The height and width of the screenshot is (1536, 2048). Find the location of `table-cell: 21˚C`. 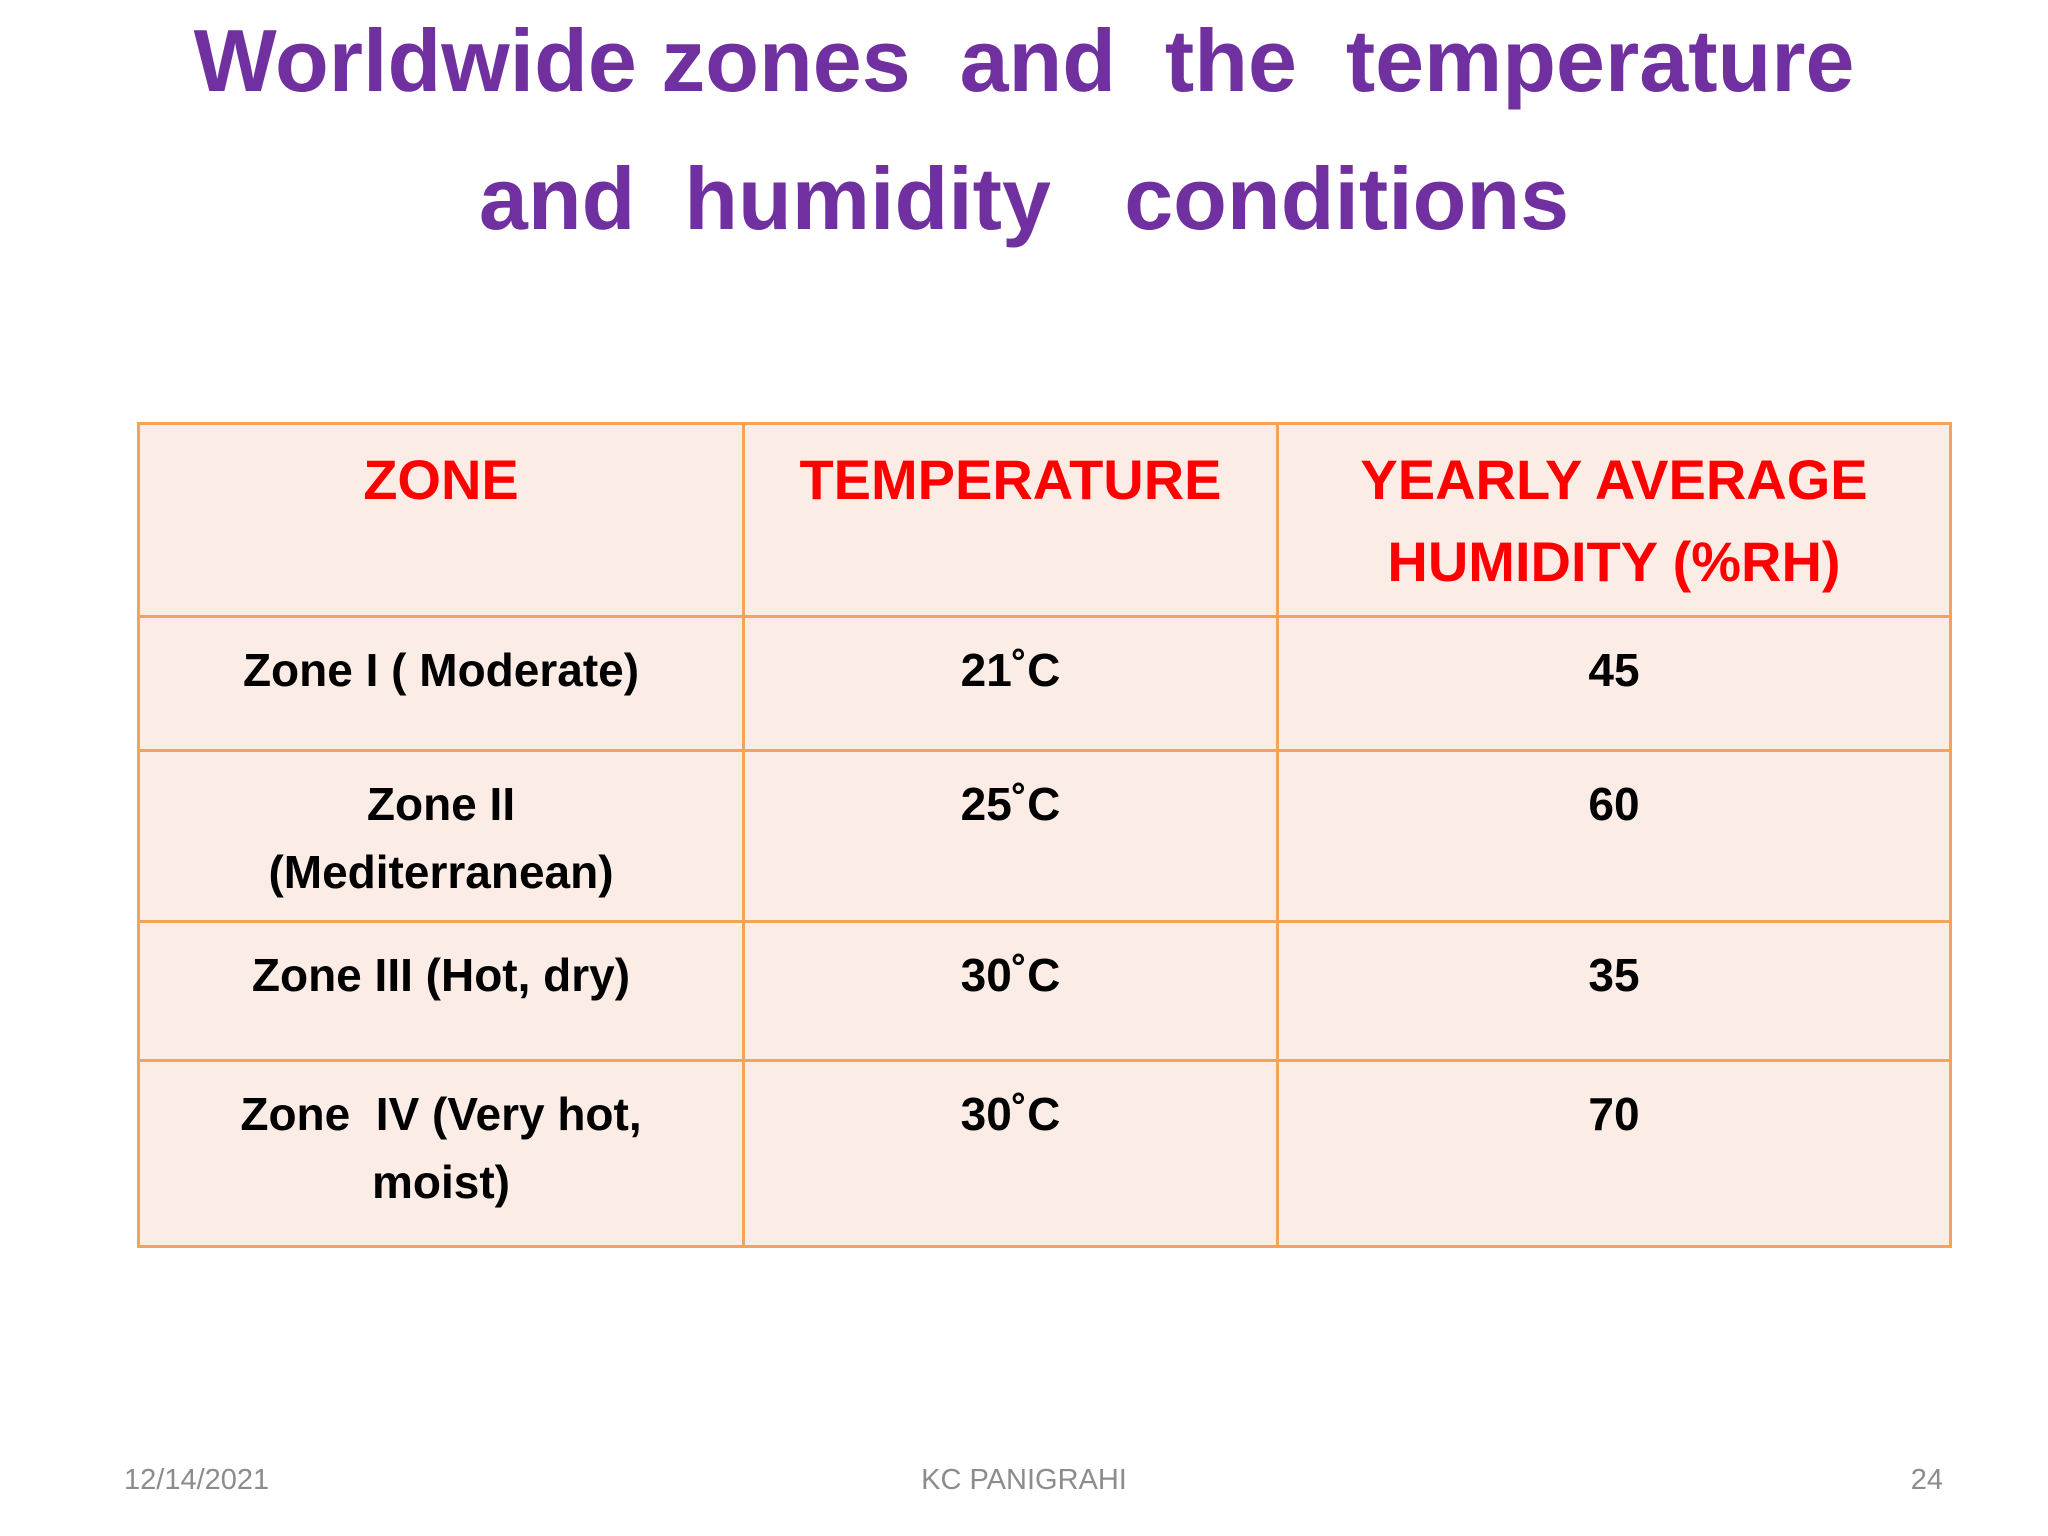

table-cell: 21˚C is located at coordinates (1010, 683).